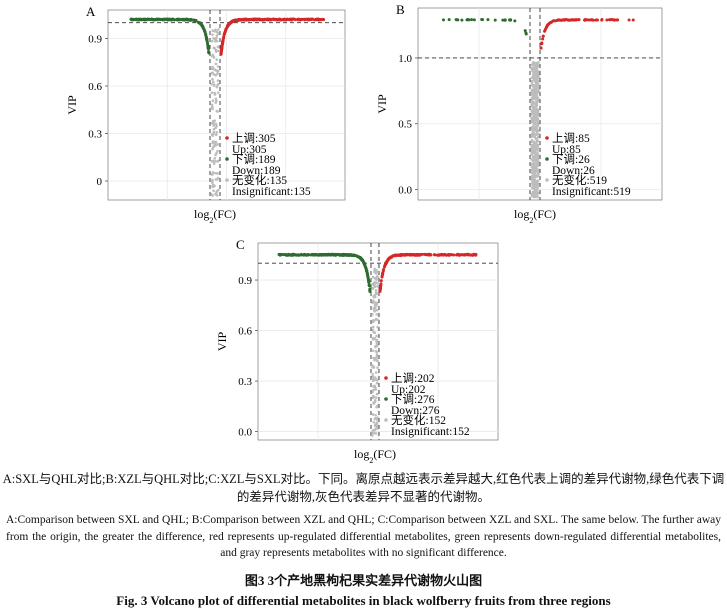 The height and width of the screenshot is (616, 727). What do you see at coordinates (245, 382) in the screenshot?
I see `y-tick-label: 0.3` at bounding box center [245, 382].